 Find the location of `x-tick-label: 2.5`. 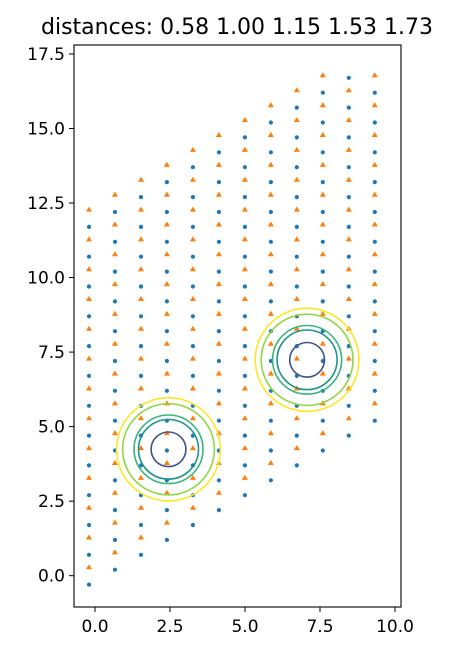

x-tick-label: 2.5 is located at coordinates (169, 627).